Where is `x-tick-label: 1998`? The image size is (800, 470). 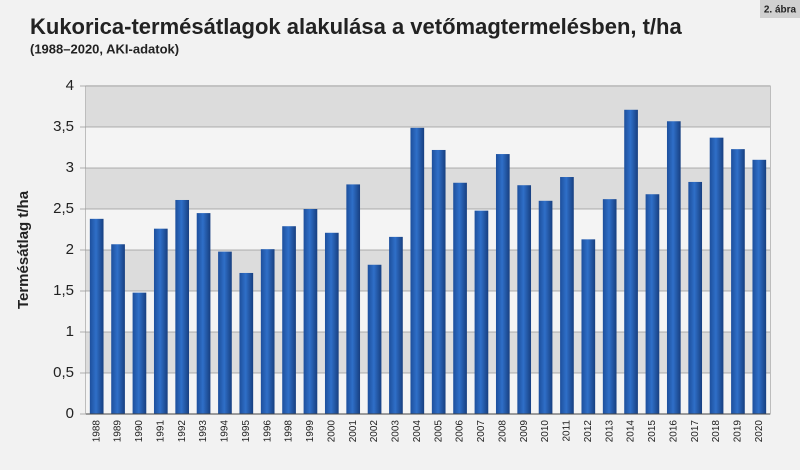
x-tick-label: 1998 is located at coordinates (289, 431).